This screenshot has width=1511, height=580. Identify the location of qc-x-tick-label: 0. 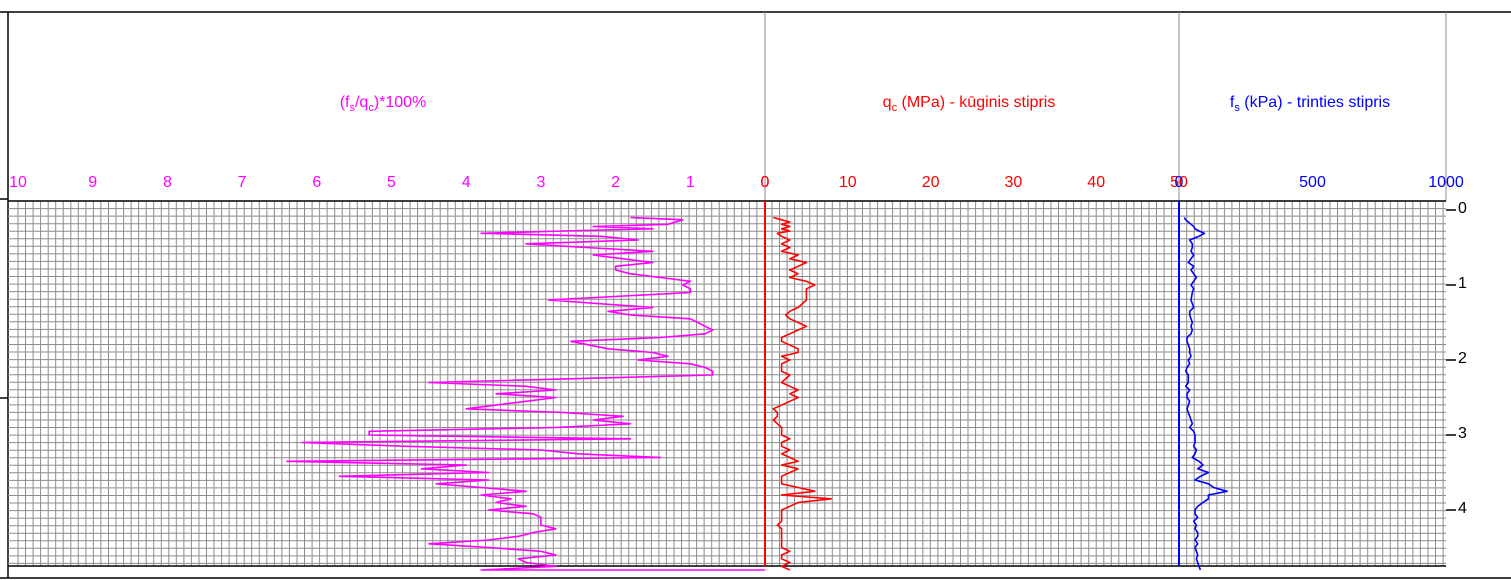
(765, 182).